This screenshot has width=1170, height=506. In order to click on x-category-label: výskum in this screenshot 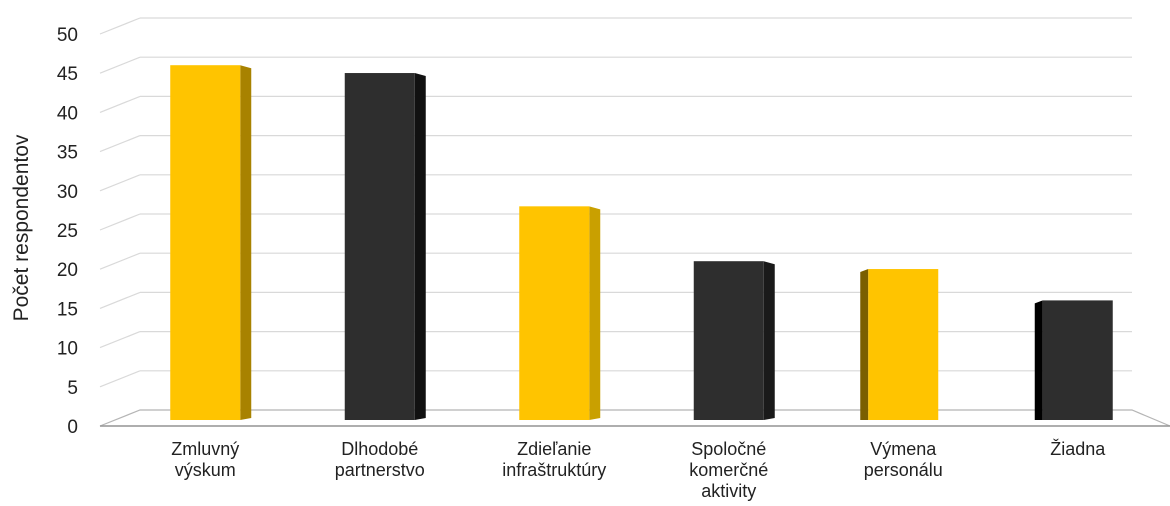, I will do `click(205, 470)`.